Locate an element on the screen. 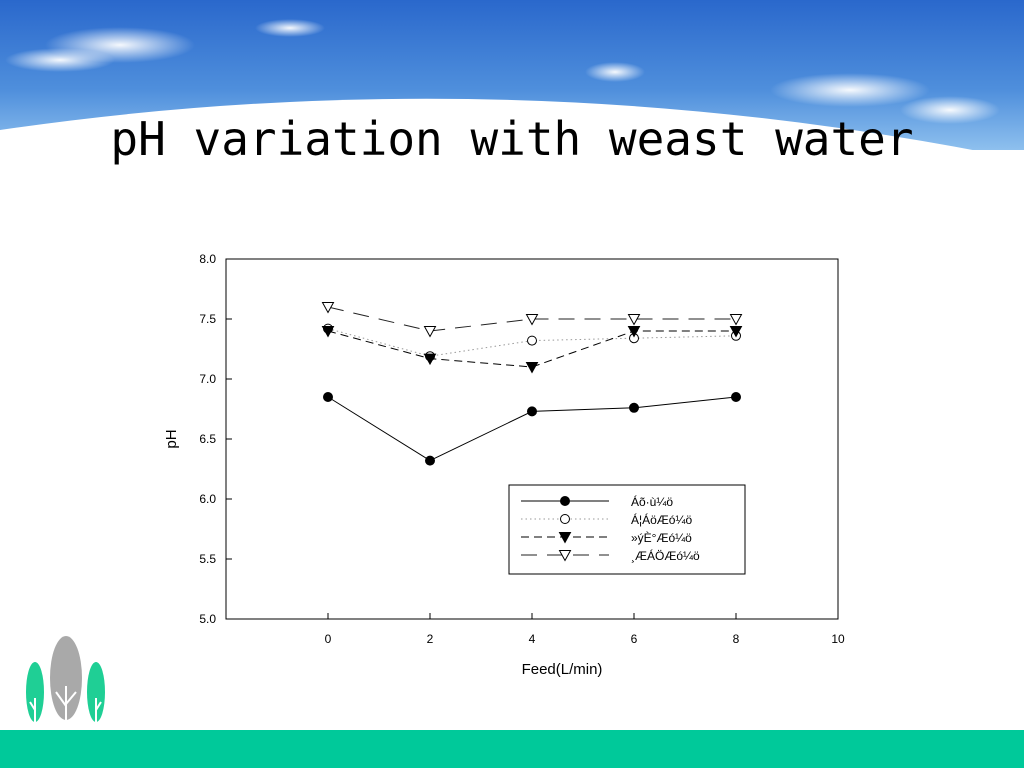 The width and height of the screenshot is (1024, 768). y-tick-label: 6.0 is located at coordinates (207, 499).